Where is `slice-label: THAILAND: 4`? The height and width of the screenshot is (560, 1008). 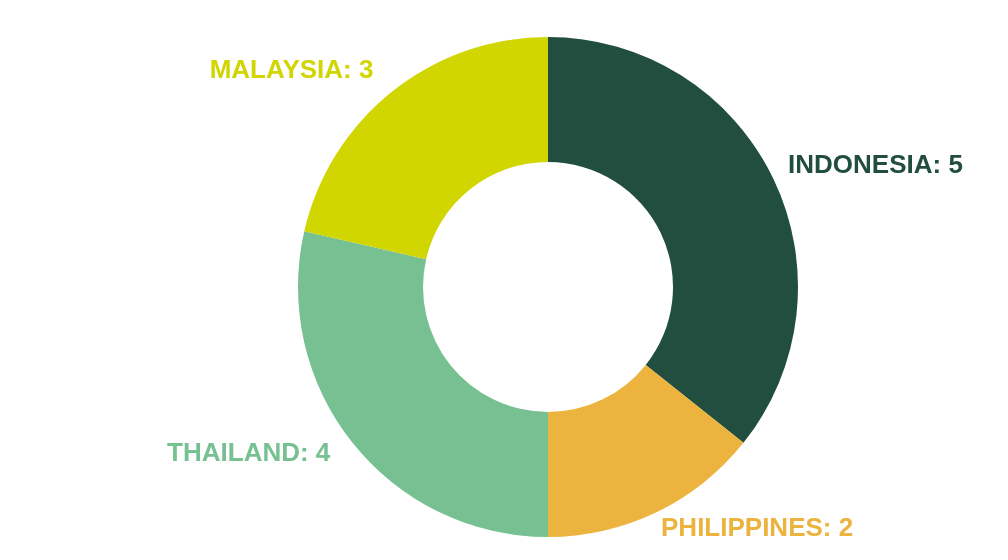 slice-label: THAILAND: 4 is located at coordinates (249, 451).